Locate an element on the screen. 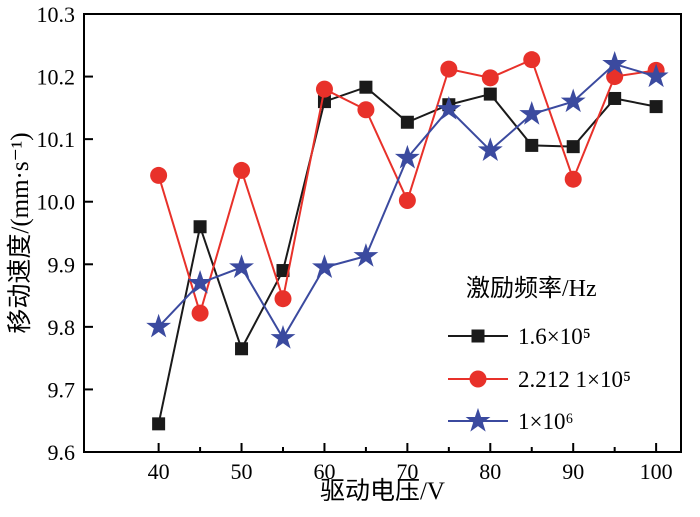 This screenshot has width=700, height=517. x-tick-label: 80 is located at coordinates (490, 471).